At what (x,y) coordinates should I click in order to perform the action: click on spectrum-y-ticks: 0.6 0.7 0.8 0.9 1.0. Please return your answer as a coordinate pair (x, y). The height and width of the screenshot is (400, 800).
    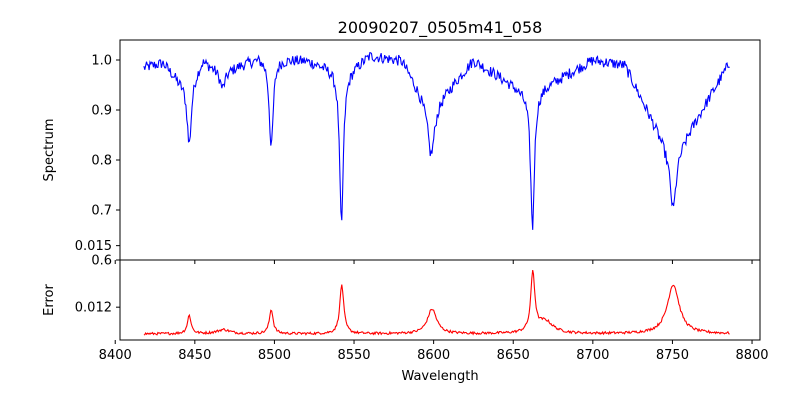
    Looking at the image, I should click on (105, 161).